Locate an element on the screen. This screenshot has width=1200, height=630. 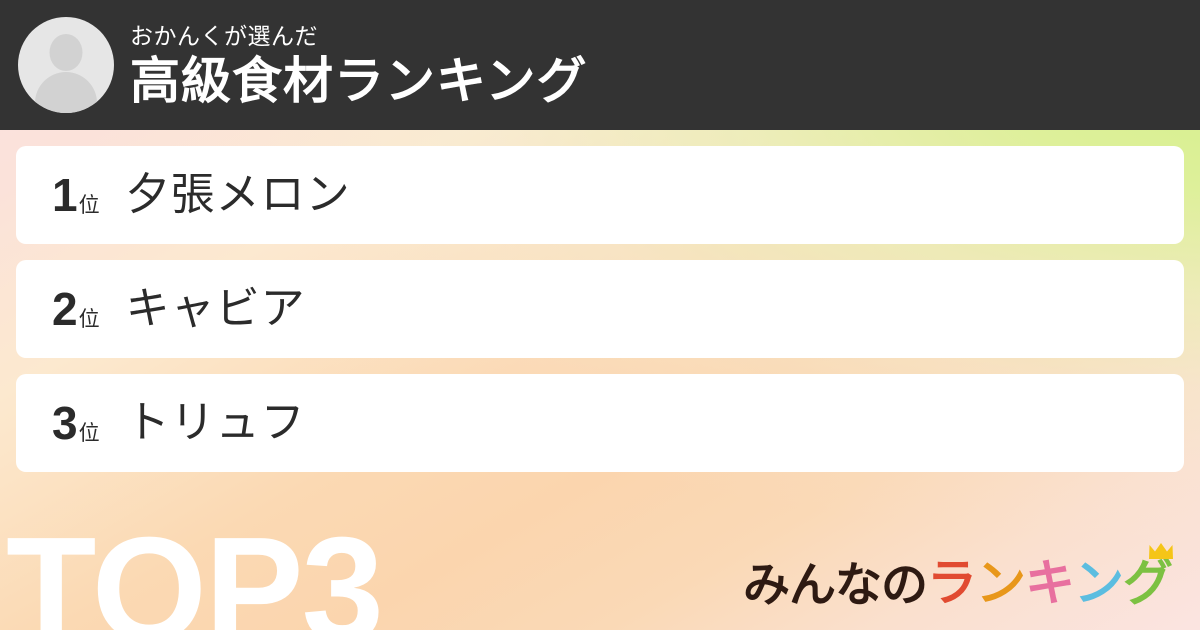
logo-plain-text: みんなの is located at coordinates (835, 584).